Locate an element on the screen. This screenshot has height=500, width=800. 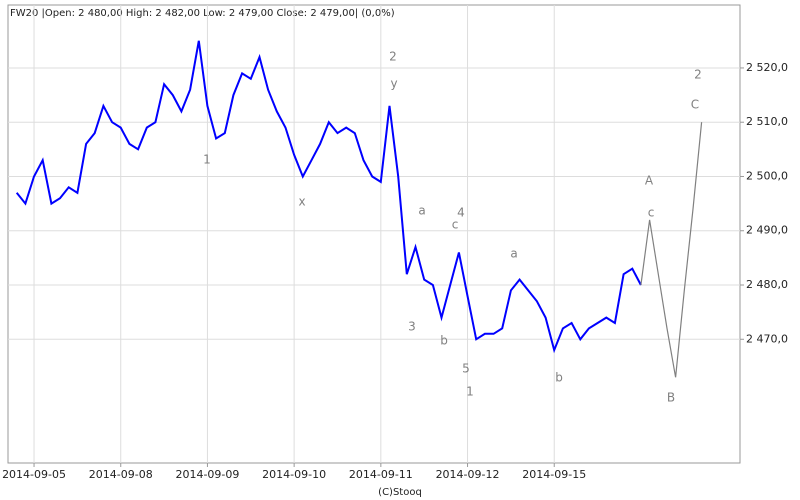
y-tick-label: 2 510,0 is located at coordinates (767, 121).